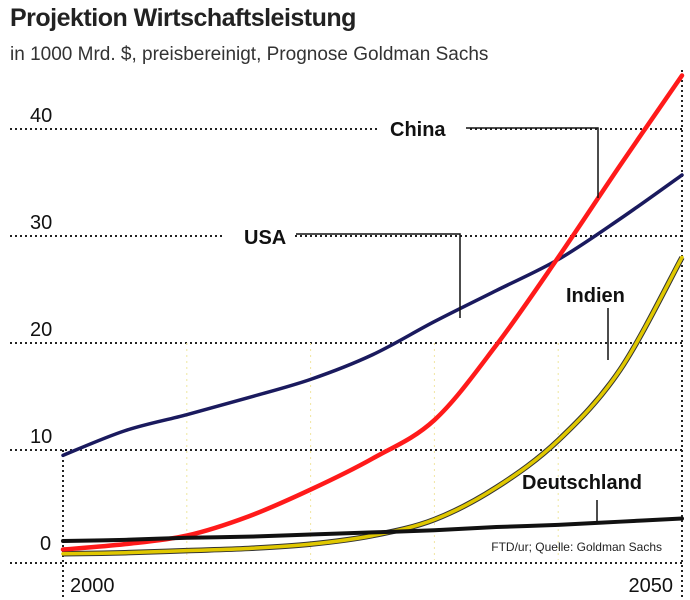 Image resolution: width=690 pixels, height=600 pixels. What do you see at coordinates (595, 296) in the screenshot?
I see `series-label-indien: Indien` at bounding box center [595, 296].